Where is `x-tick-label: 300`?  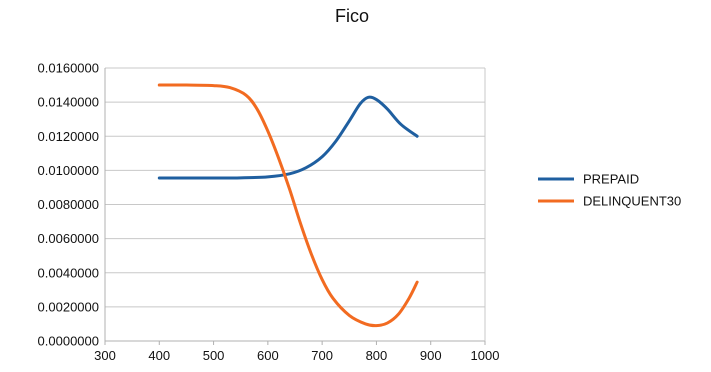
x-tick-label: 300 is located at coordinates (105, 355).